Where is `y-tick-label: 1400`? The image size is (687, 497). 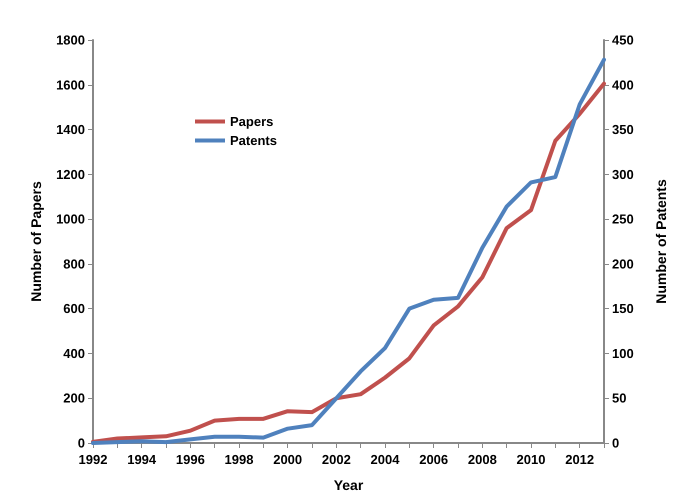
y-tick-label: 1400 is located at coordinates (70, 130).